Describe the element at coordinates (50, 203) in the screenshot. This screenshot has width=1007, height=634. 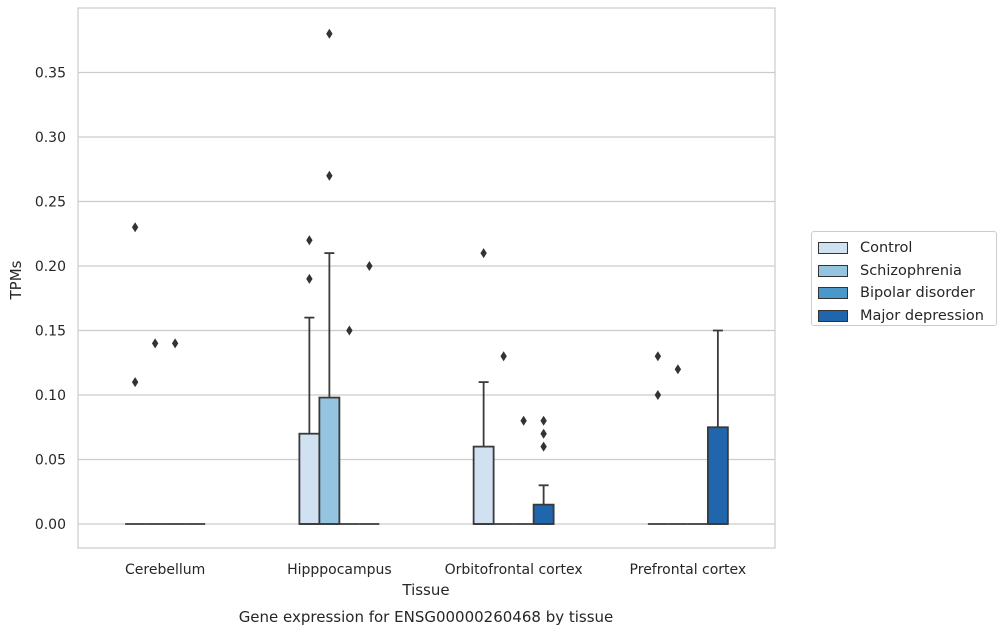
I see `y-tick-label: 0.25` at that location.